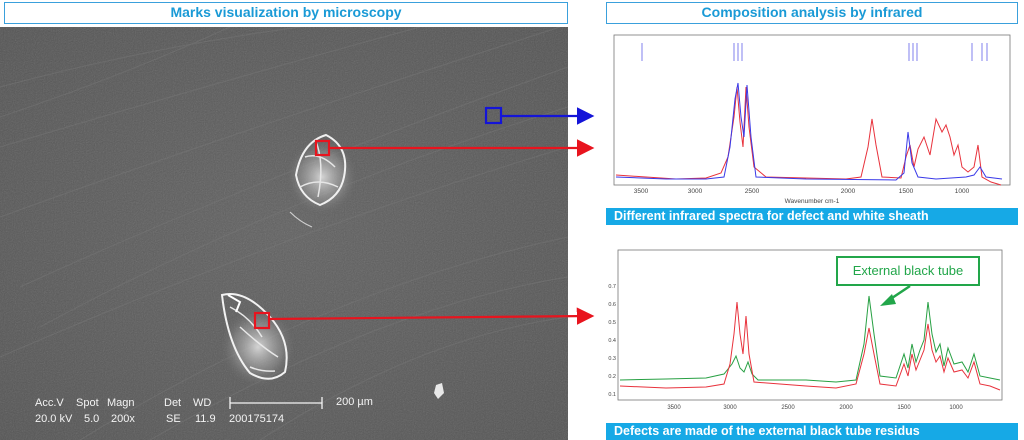 This screenshot has height=440, width=1024. I want to click on top-x-tick-3000: 3000, so click(695, 191).